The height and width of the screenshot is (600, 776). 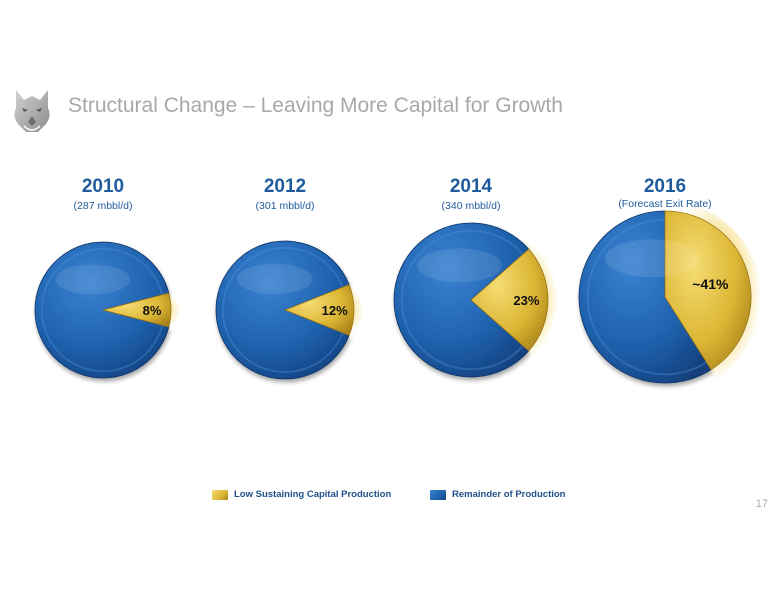 What do you see at coordinates (152, 310) in the screenshot?
I see `pie-label-2010: 8%` at bounding box center [152, 310].